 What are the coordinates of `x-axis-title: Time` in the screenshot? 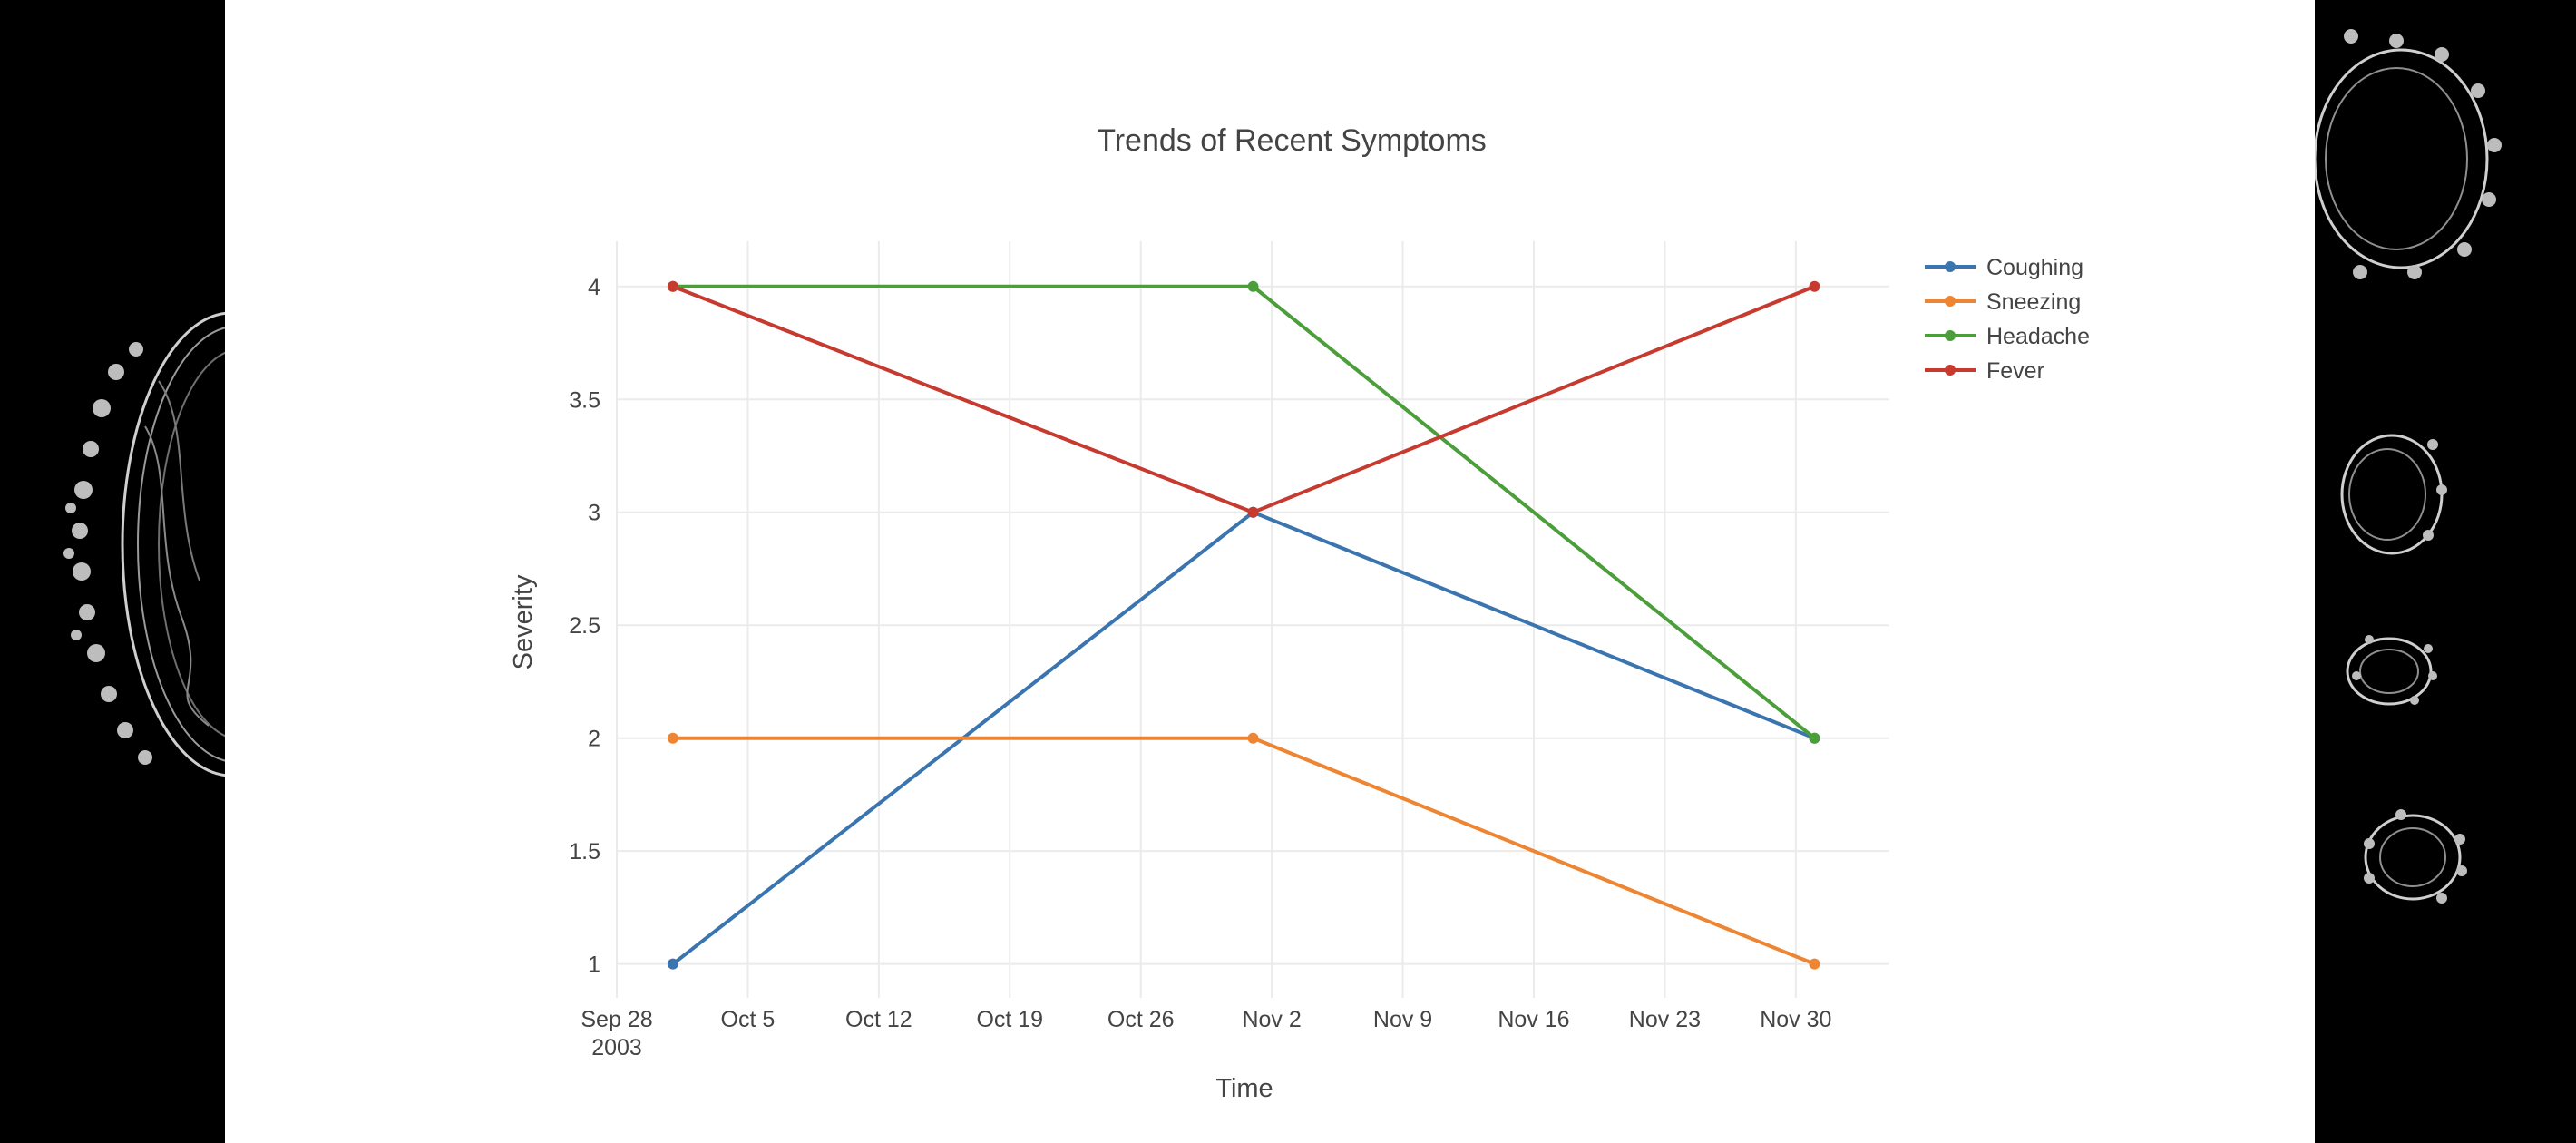 It's located at (1244, 1088).